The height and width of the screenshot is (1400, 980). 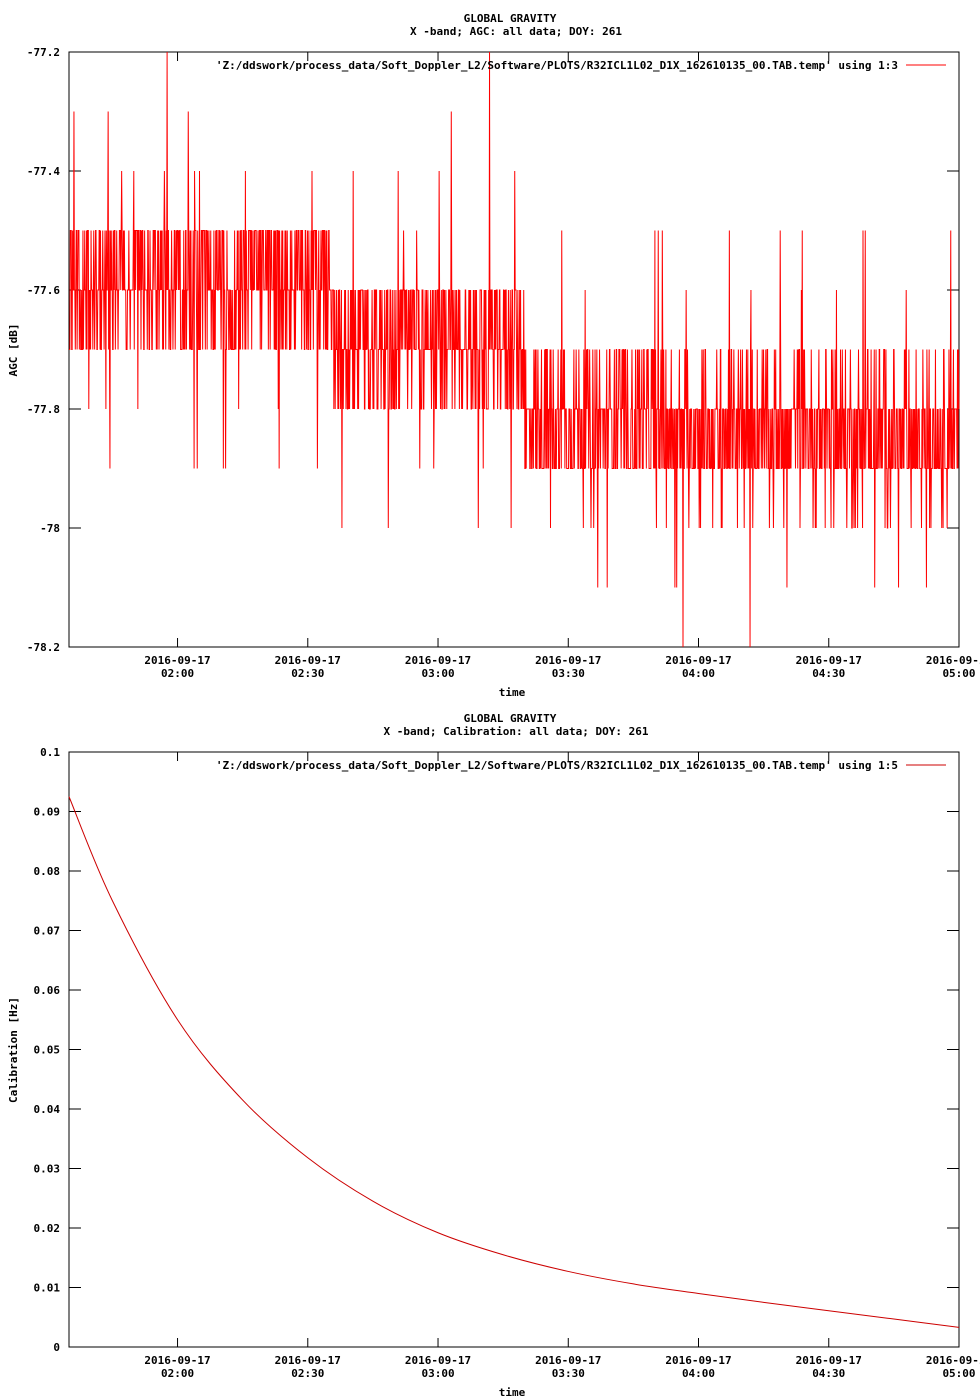 I want to click on y-tick-label: 0.02, so click(x=47, y=1228).